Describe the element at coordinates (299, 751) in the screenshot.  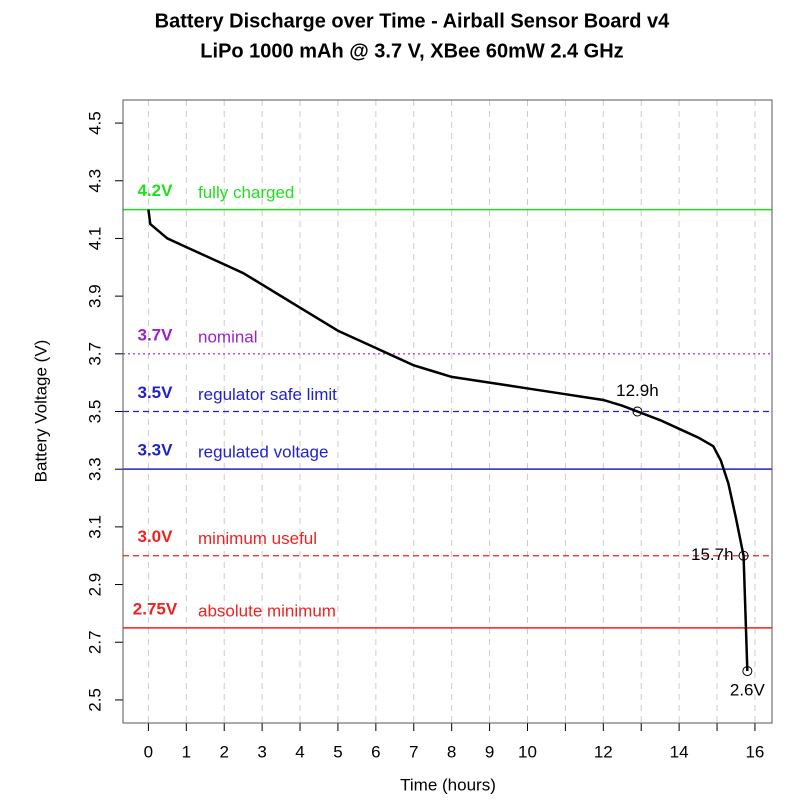
I see `x-tick-label: 4` at that location.